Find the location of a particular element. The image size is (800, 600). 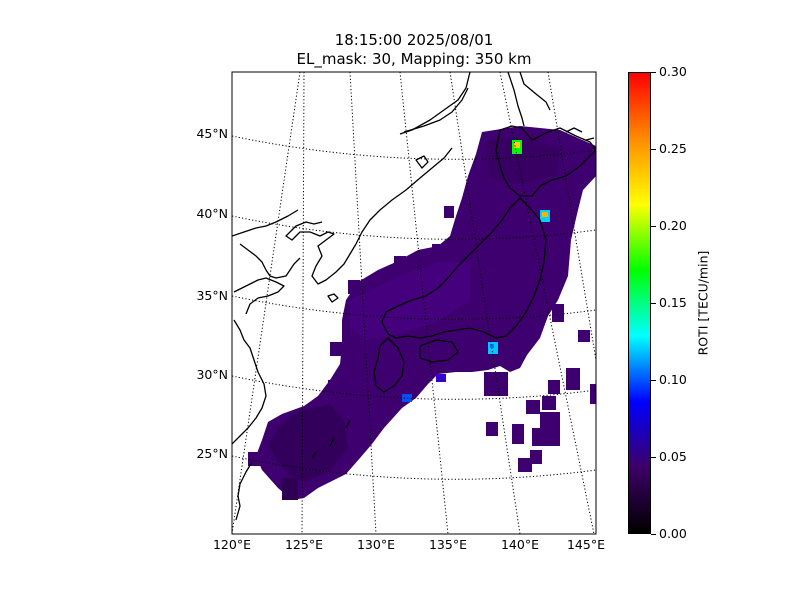

meridian-130e is located at coordinates (363, 303).